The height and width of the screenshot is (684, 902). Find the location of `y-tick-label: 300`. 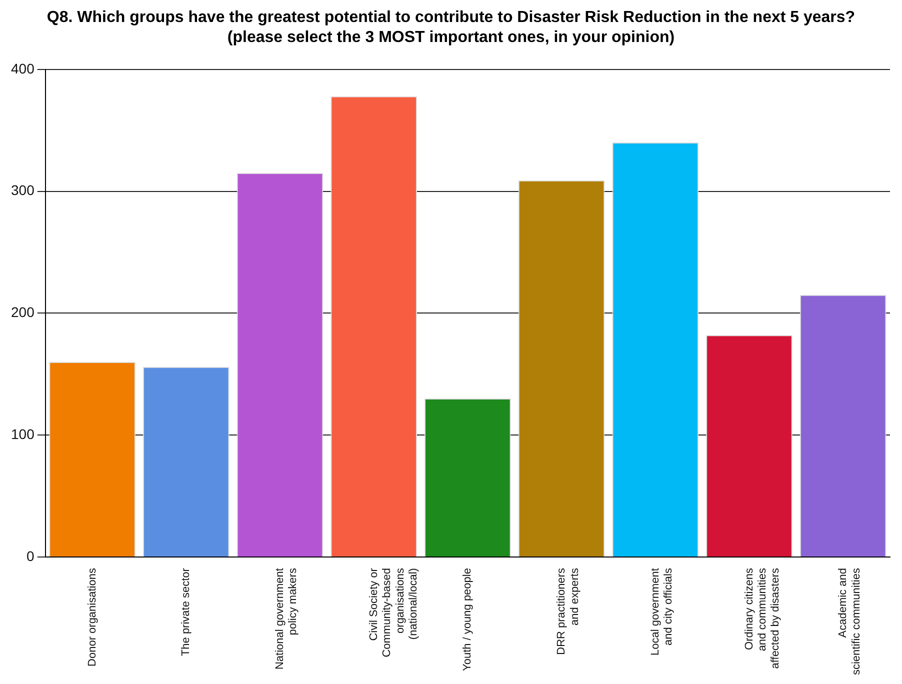

y-tick-label: 300 is located at coordinates (23, 190).